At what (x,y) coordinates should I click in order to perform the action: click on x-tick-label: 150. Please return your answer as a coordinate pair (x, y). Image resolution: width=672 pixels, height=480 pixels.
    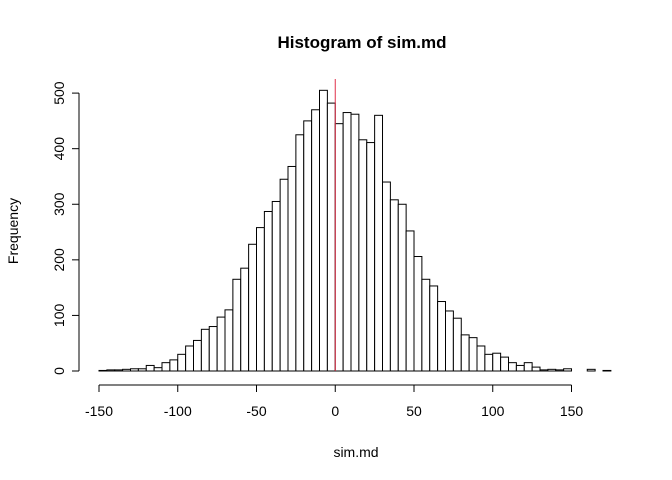
    Looking at the image, I should click on (572, 411).